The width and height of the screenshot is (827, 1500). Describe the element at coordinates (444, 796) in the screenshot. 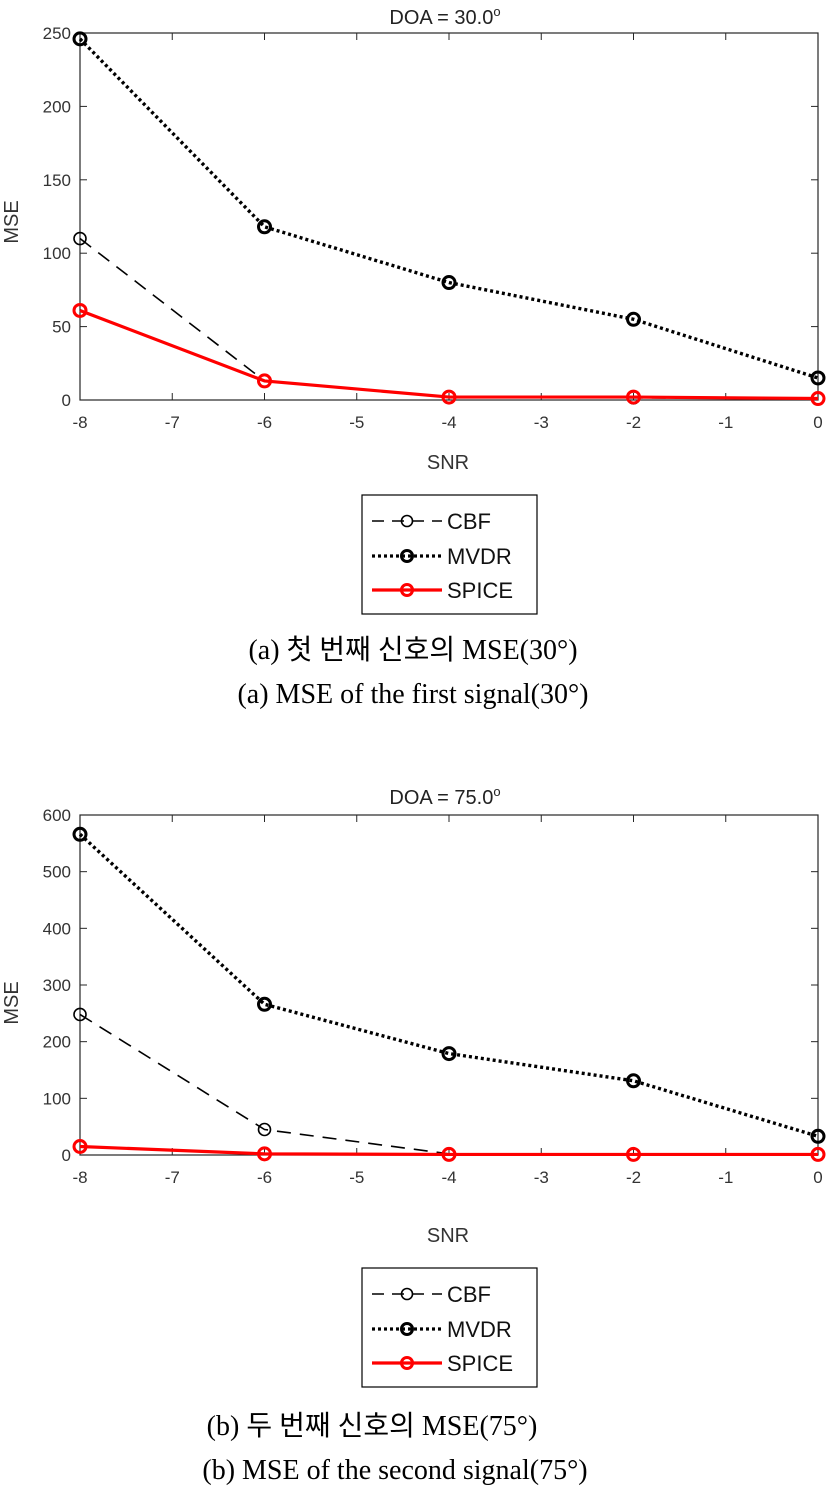

I see `chart-b-title: DOA = 75.0o` at that location.